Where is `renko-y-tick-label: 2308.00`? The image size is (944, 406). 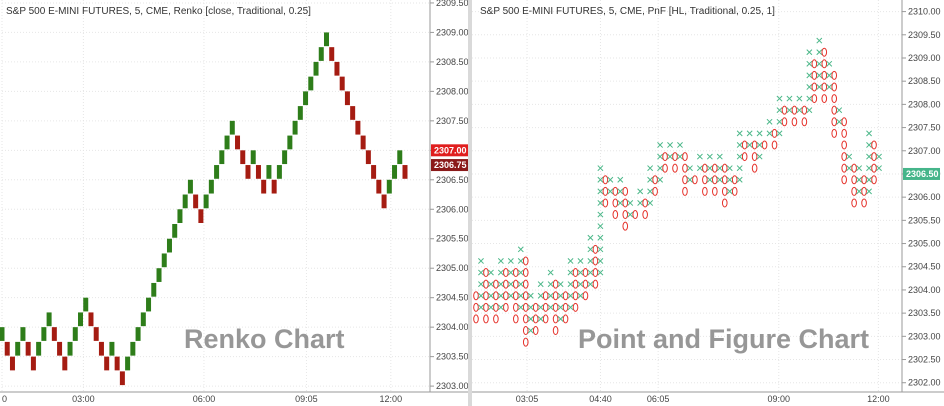 renko-y-tick-label: 2308.00 is located at coordinates (452, 91).